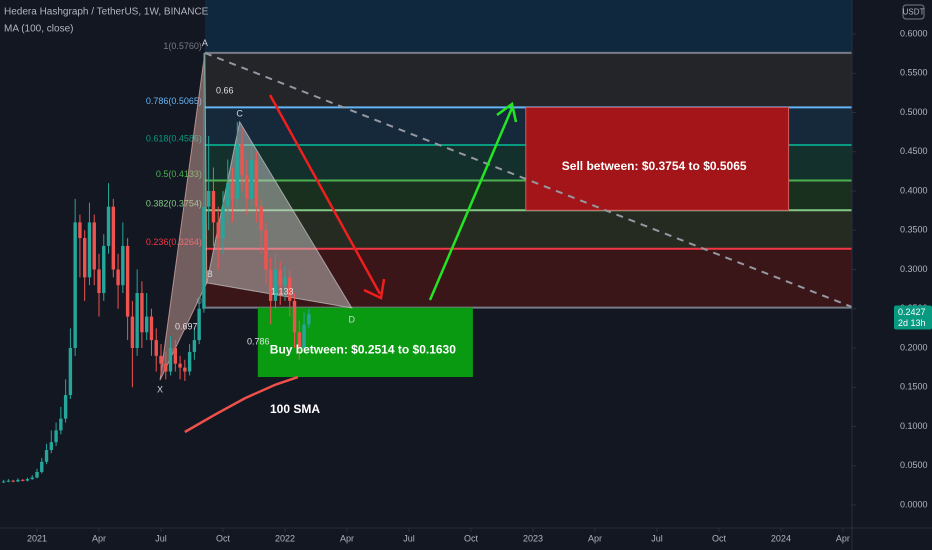  Describe the element at coordinates (914, 347) in the screenshot. I see `y-tick-label: 0.2000` at that location.